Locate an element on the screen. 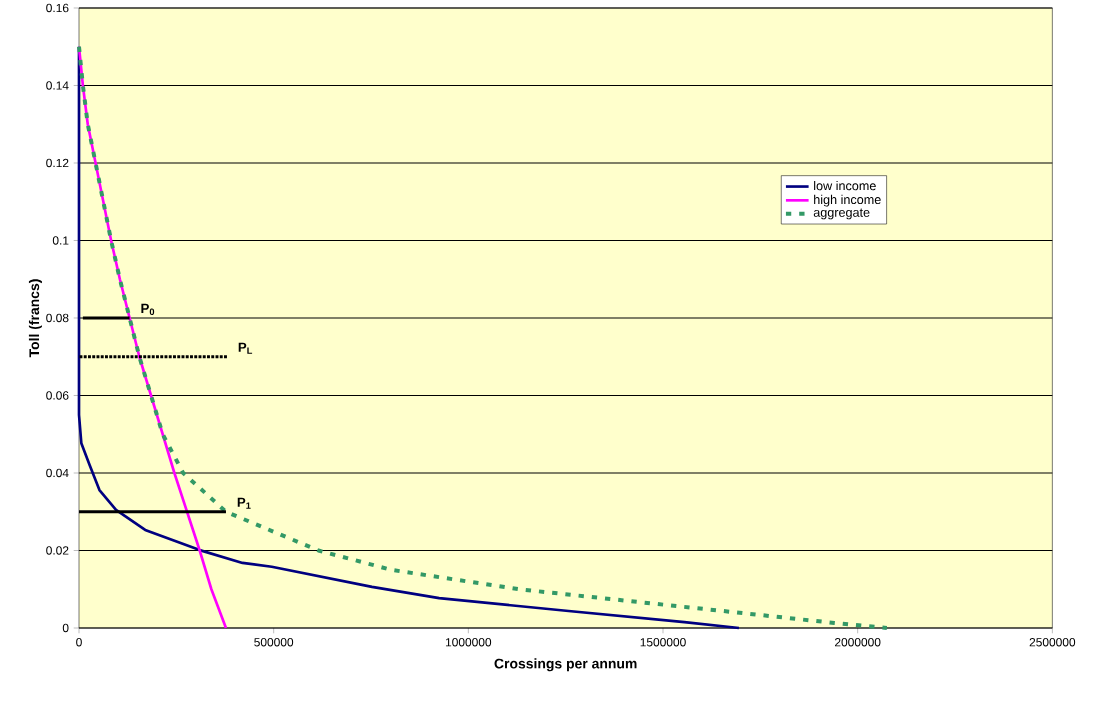  y-axis-title: Toll (francs) is located at coordinates (35, 318).